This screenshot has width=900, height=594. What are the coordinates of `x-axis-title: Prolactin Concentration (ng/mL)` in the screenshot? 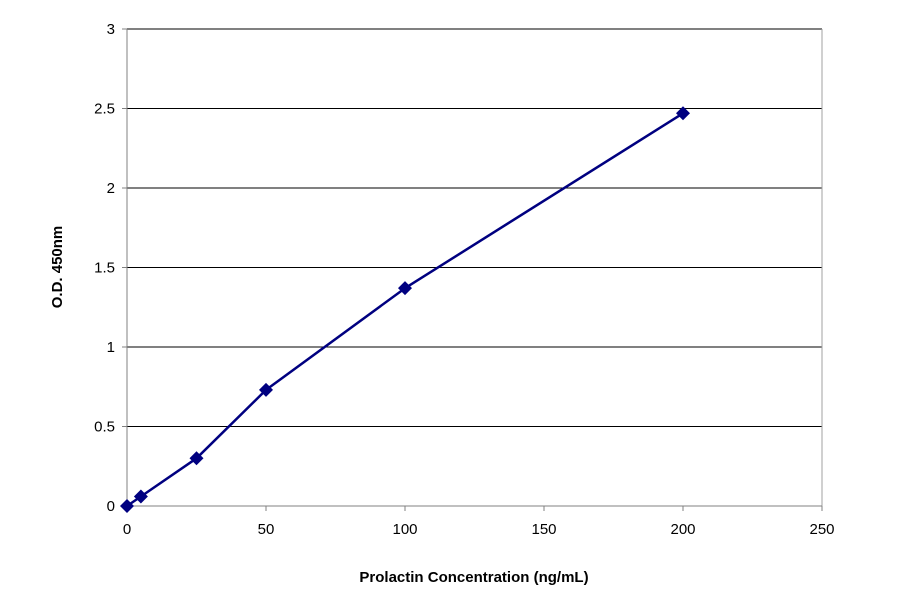 It's located at (473, 577).